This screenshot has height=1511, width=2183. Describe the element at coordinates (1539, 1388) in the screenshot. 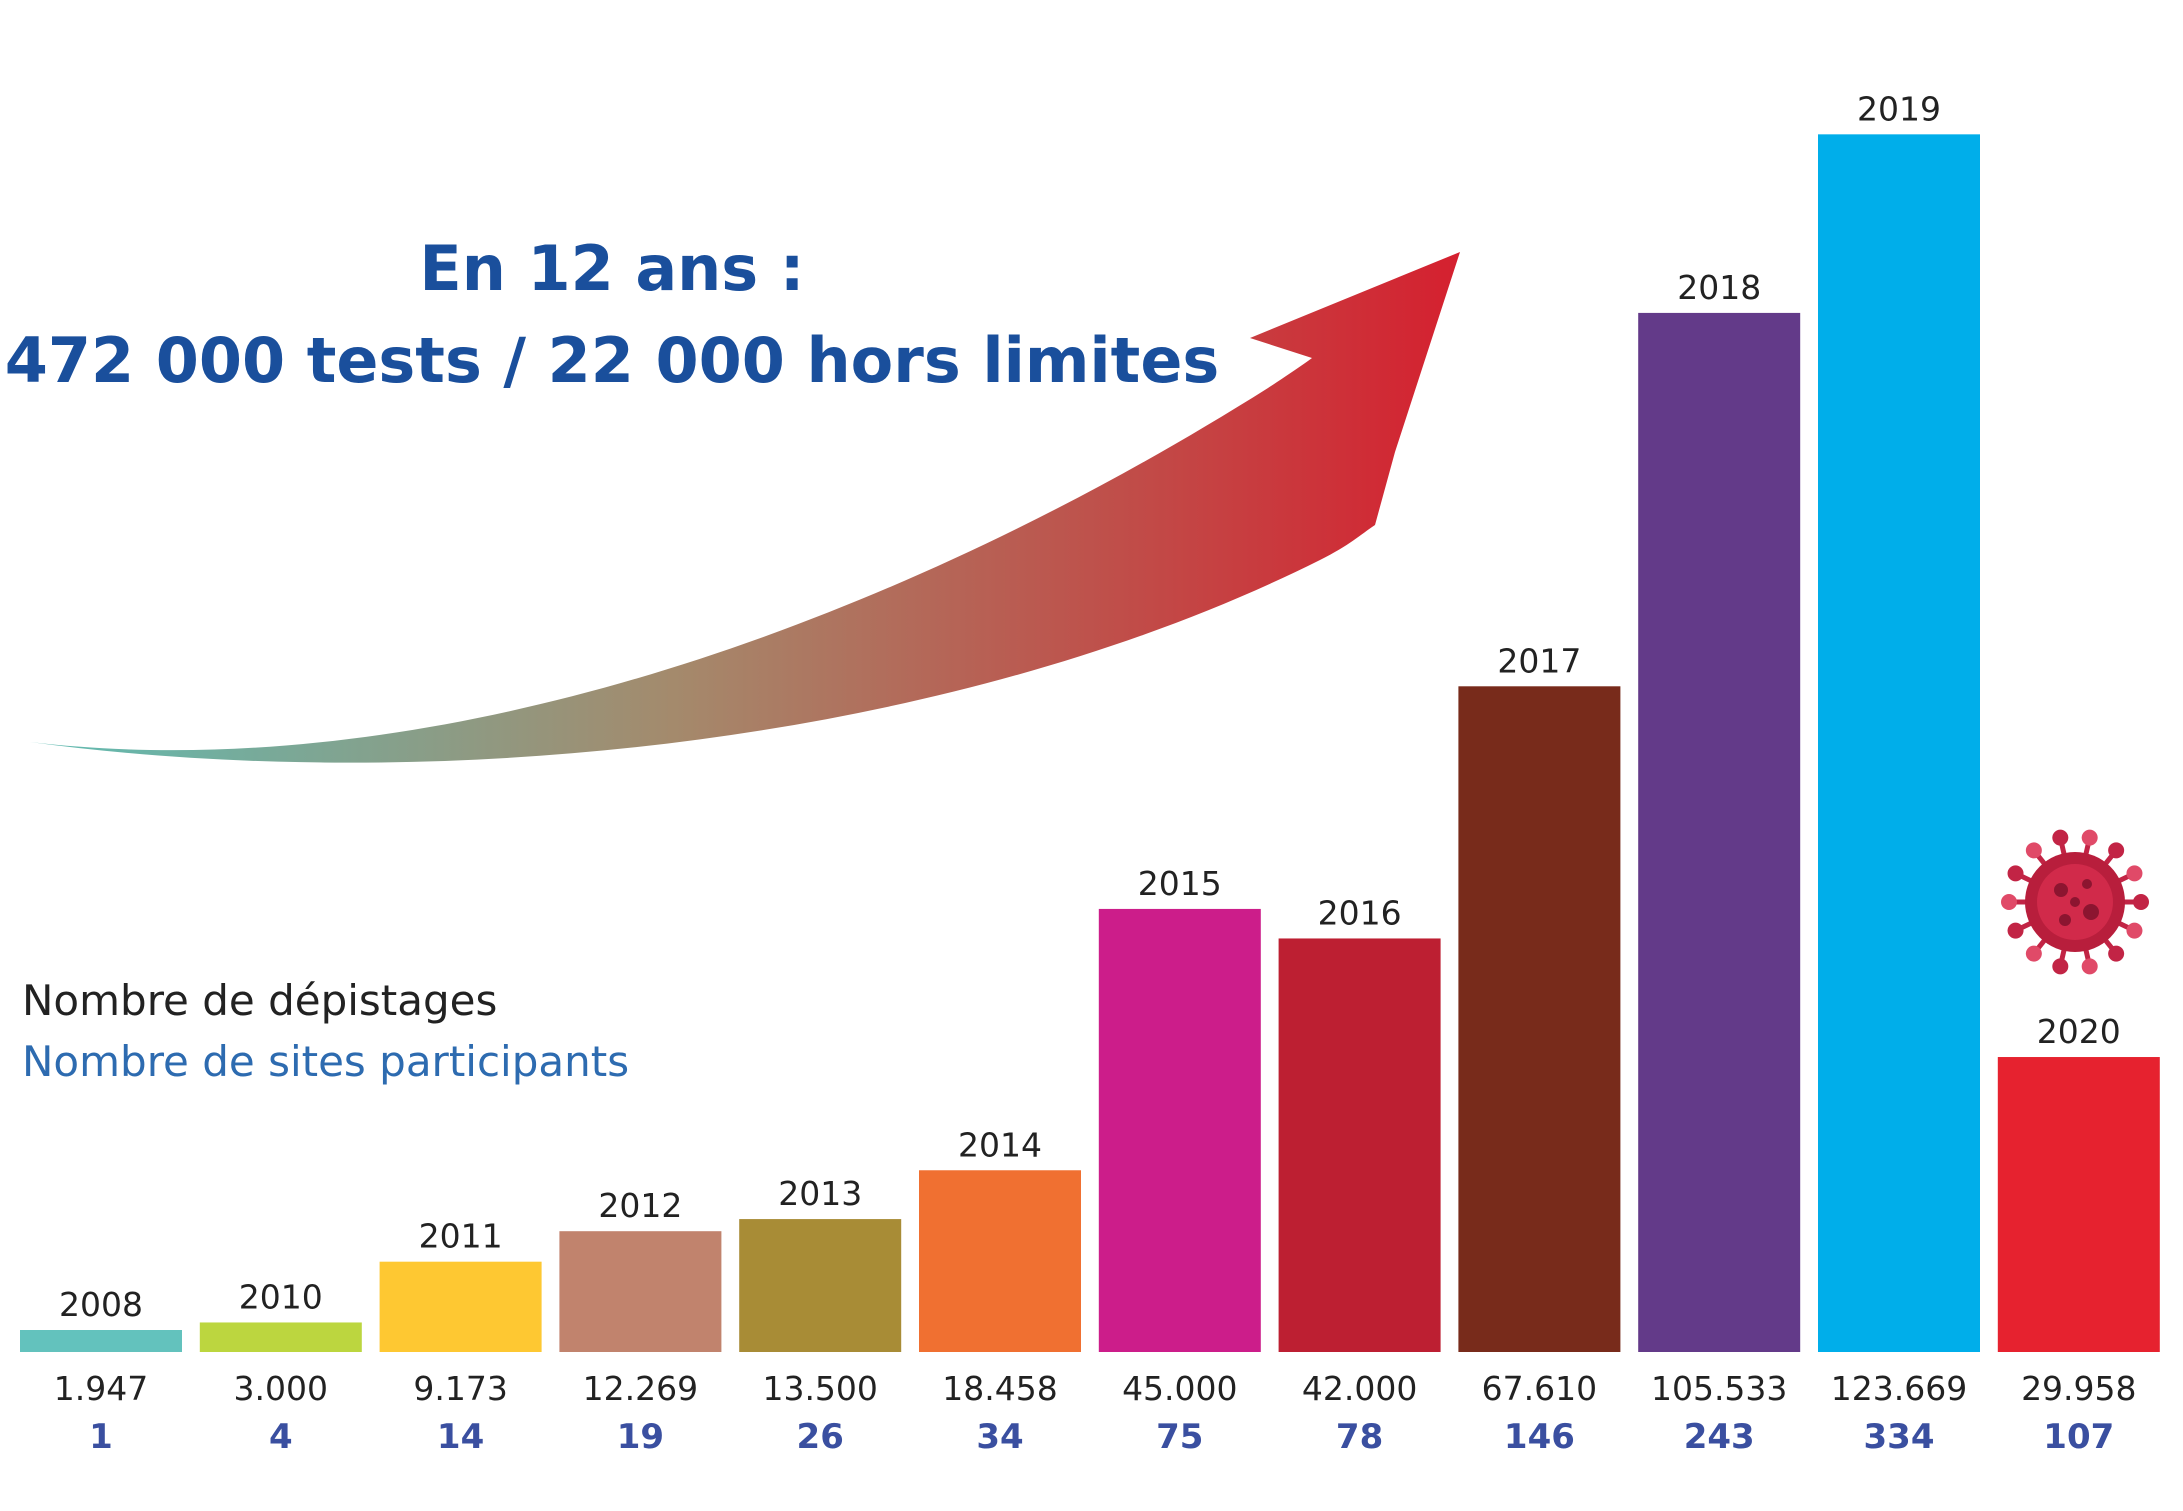

I see `tests-value-label: 67.610` at that location.